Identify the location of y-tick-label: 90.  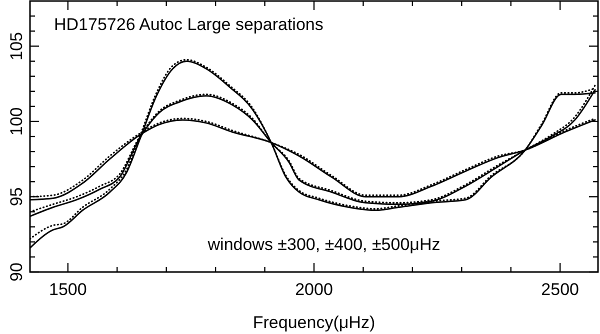
(16, 272).